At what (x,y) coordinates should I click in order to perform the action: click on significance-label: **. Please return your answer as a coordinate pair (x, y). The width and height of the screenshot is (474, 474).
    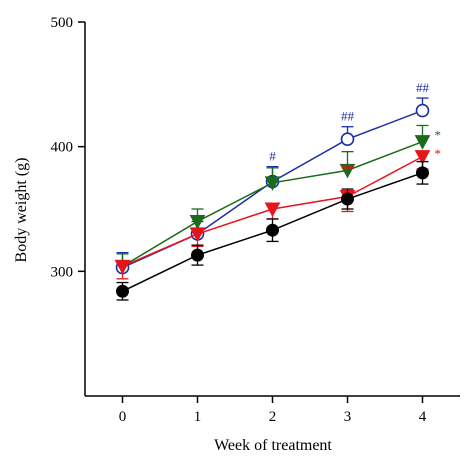
    Looking at the image, I should click on (347, 169).